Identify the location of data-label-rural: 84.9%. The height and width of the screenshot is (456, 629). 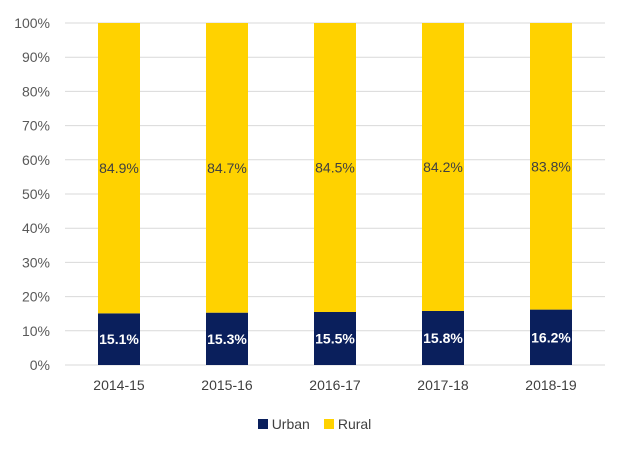
(119, 168).